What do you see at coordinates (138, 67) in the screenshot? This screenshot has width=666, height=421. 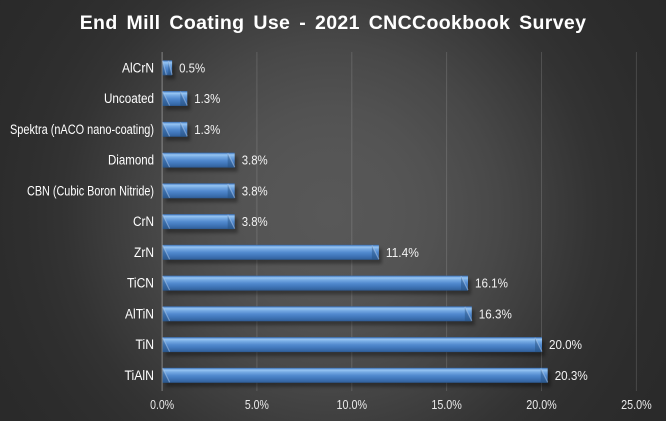 I see `svg-text: AlCrN` at bounding box center [138, 67].